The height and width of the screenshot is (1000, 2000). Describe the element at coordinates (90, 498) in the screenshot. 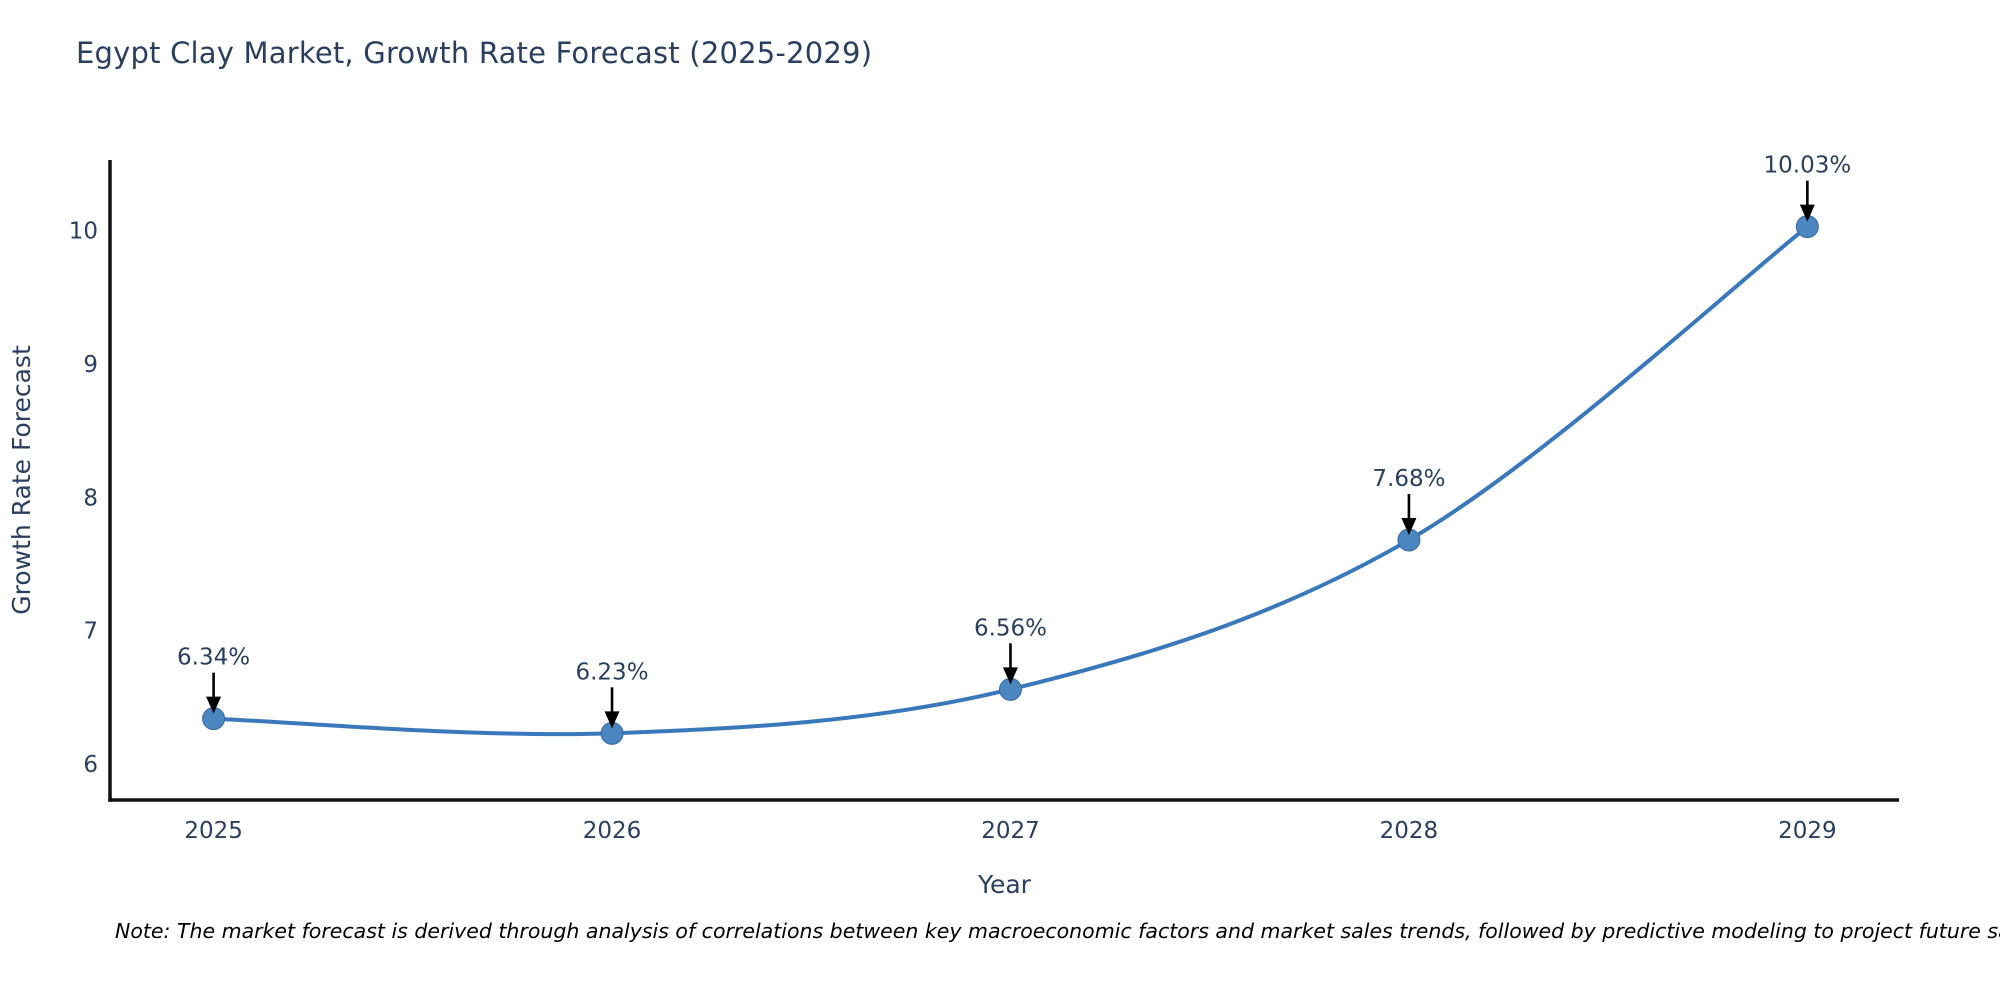

I see `y-tick-label: 8` at that location.